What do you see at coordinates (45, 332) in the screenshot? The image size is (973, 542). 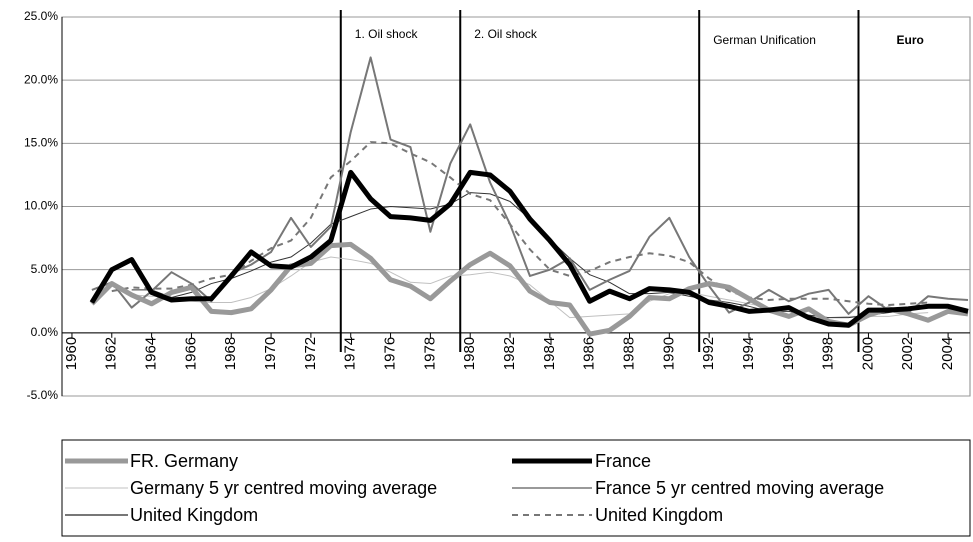 I see `y-tick-label: 0.0%` at bounding box center [45, 332].